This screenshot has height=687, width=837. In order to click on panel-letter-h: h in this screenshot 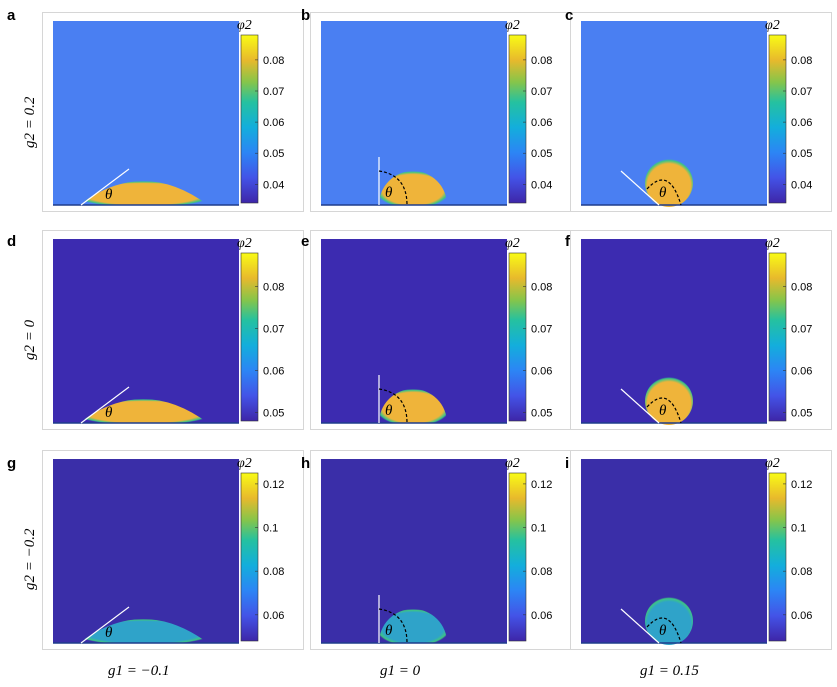, I will do `click(306, 463)`.